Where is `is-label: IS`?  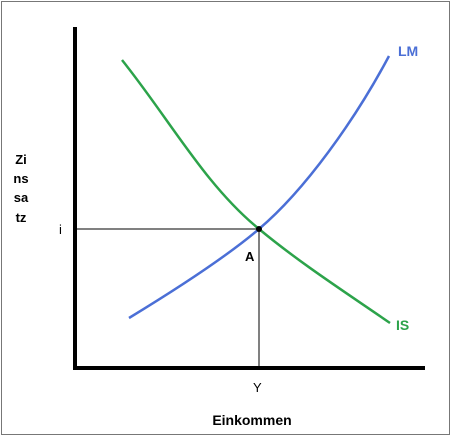 is-label: IS is located at coordinates (402, 325).